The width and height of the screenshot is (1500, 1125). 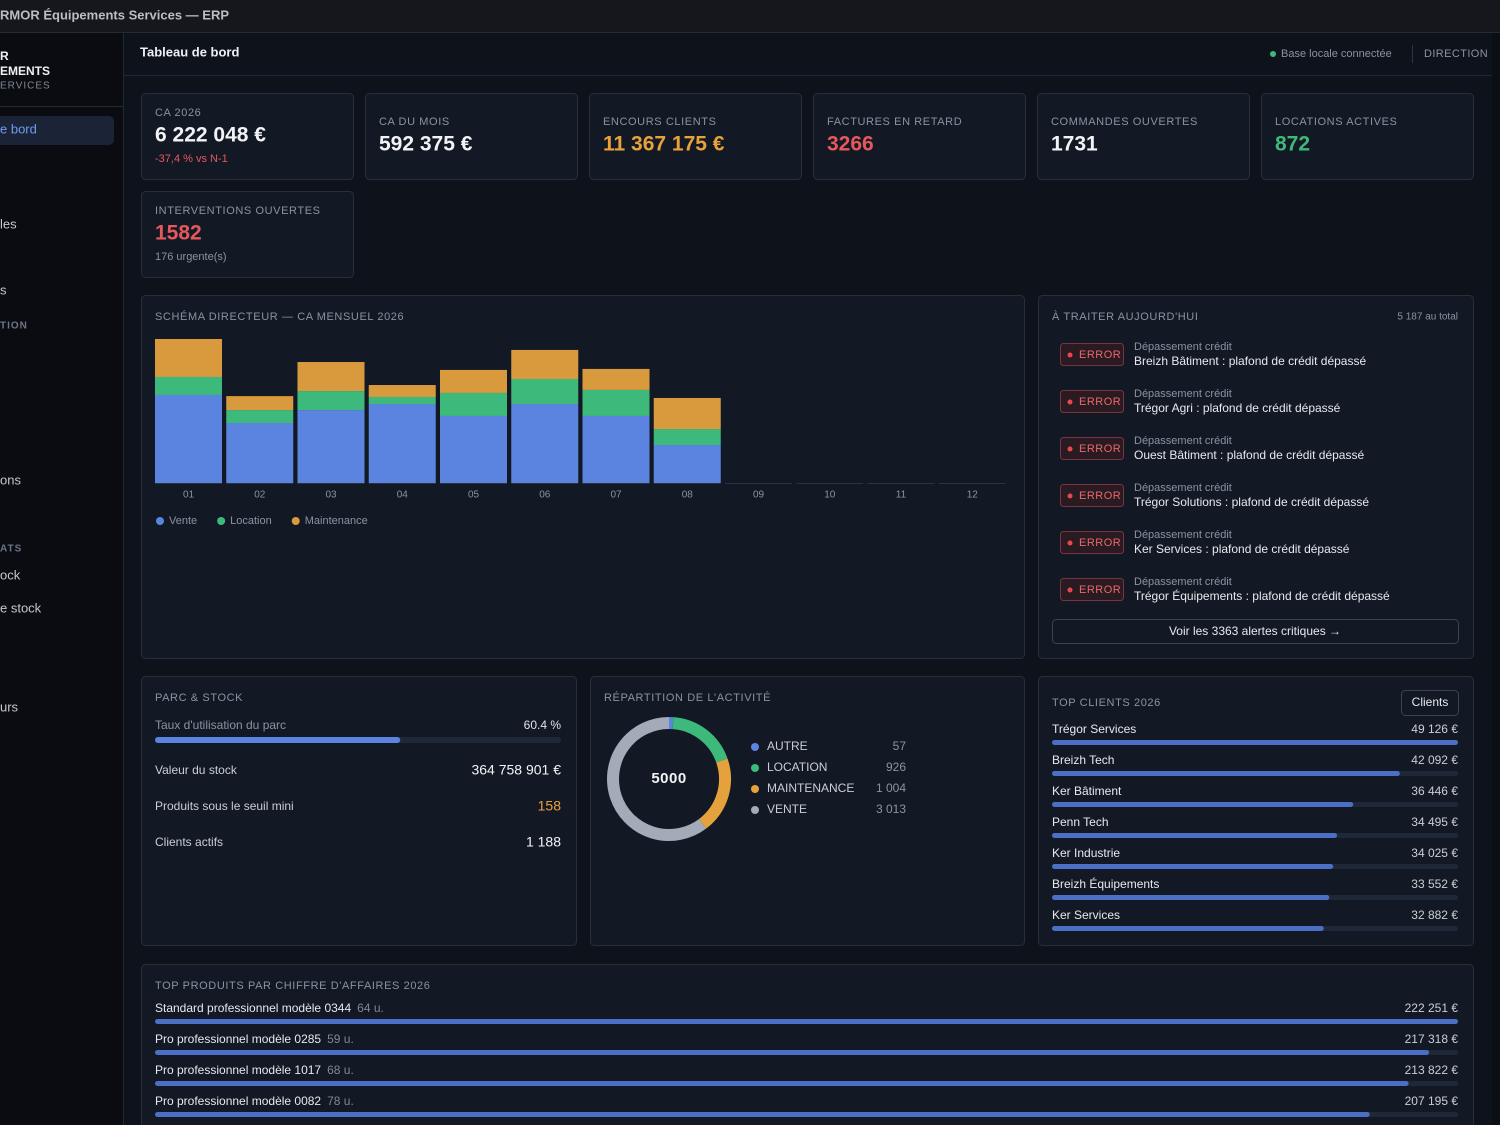 I want to click on legend-label: AUTRE, so click(x=787, y=746).